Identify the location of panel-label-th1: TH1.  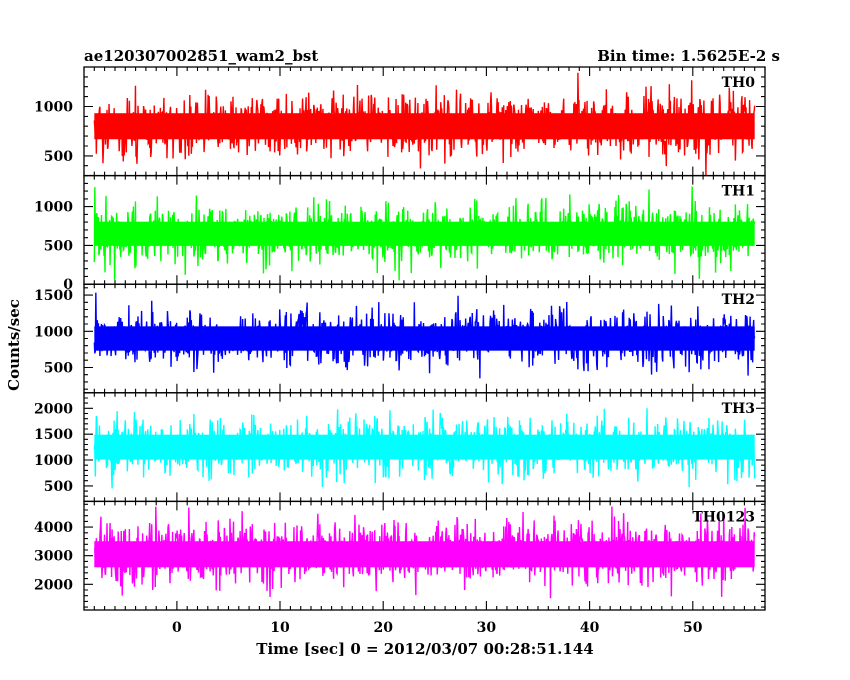
(738, 192).